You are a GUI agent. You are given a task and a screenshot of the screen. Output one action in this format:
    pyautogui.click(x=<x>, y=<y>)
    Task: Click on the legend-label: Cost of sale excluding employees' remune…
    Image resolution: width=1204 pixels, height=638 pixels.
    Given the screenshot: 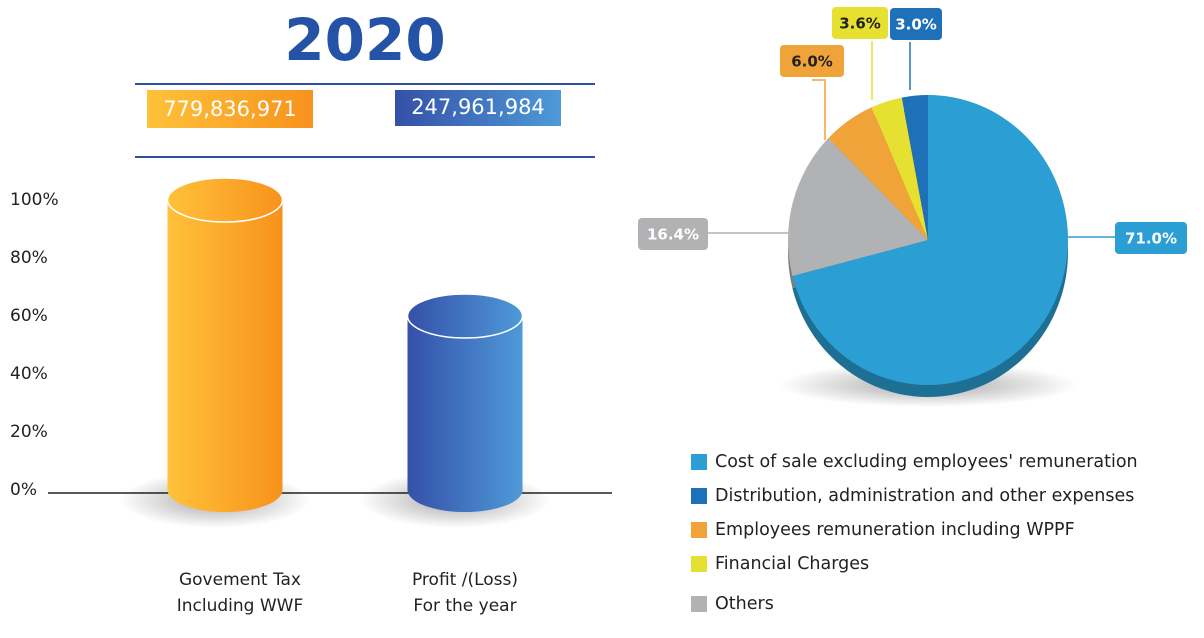 What is the action you would take?
    pyautogui.click(x=926, y=462)
    